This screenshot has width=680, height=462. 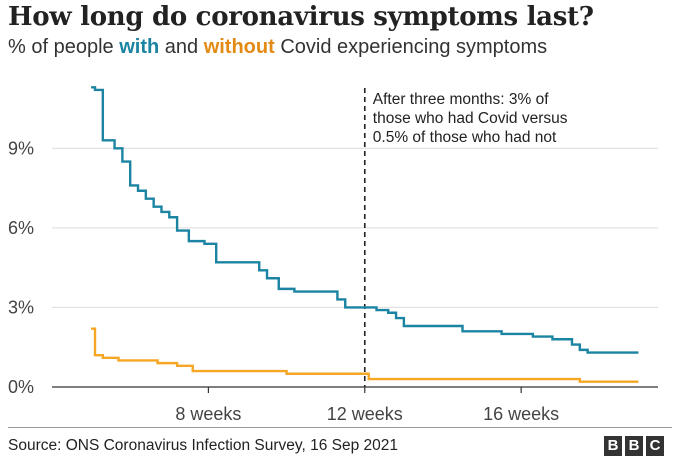 I want to click on chart-title: How long do coronavirus symptoms last?, so click(x=301, y=17).